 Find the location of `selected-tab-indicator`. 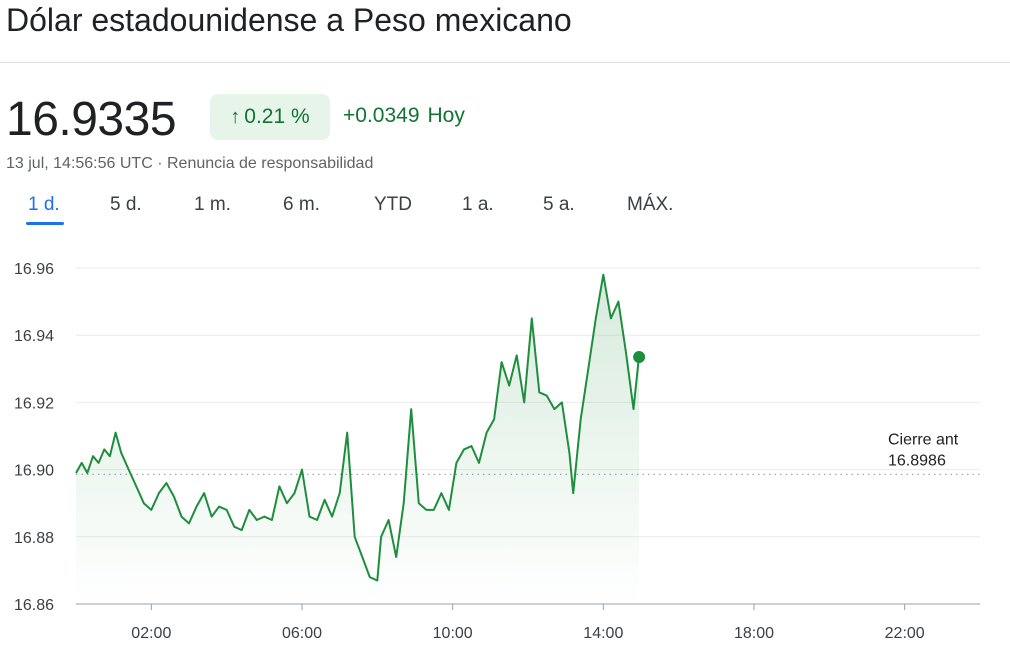

selected-tab-indicator is located at coordinates (45, 223).